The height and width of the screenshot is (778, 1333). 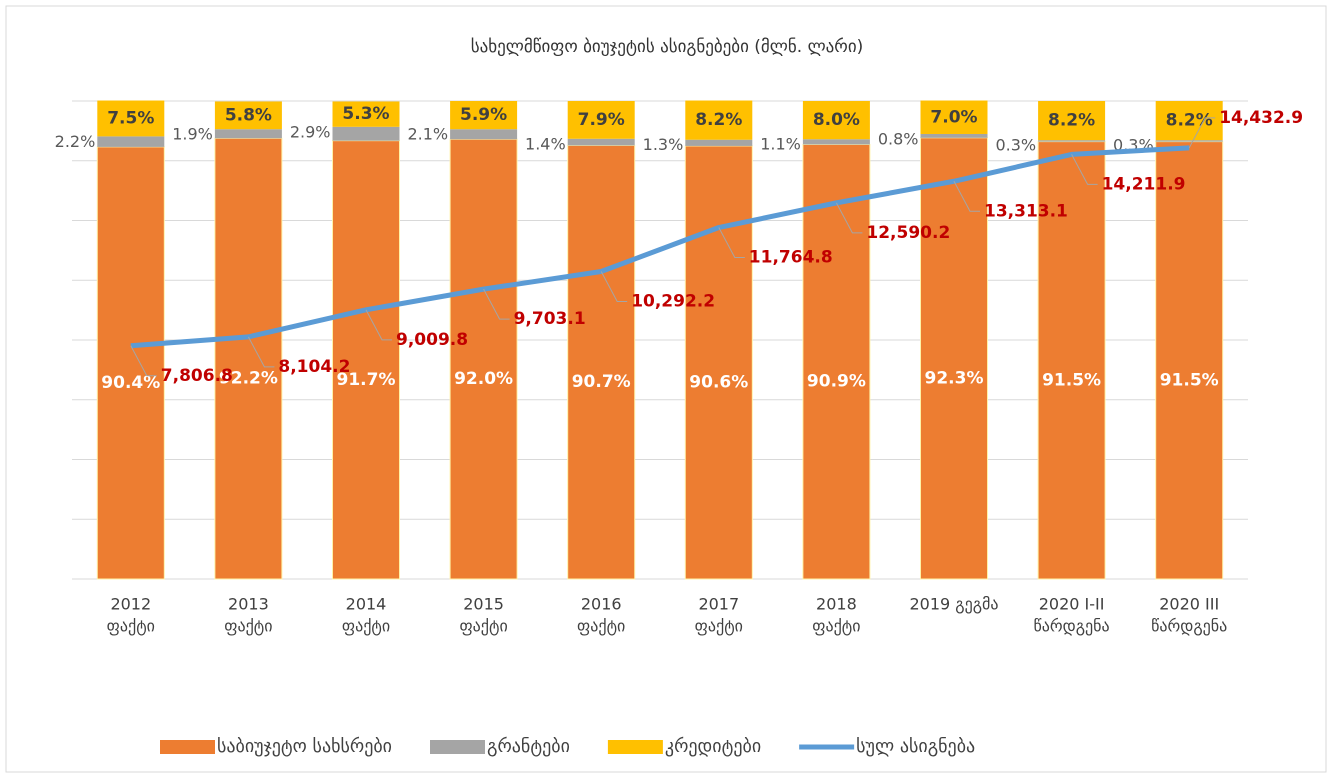 What do you see at coordinates (673, 302) in the screenshot?
I see `data-label: 10,292.2` at bounding box center [673, 302].